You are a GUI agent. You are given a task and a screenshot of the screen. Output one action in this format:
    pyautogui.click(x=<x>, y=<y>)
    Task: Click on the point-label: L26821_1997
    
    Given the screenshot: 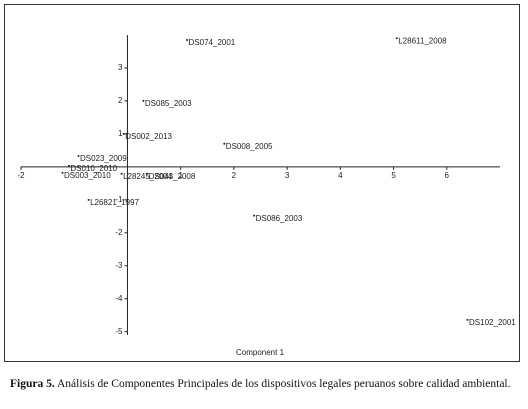 What is the action you would take?
    pyautogui.click(x=114, y=202)
    